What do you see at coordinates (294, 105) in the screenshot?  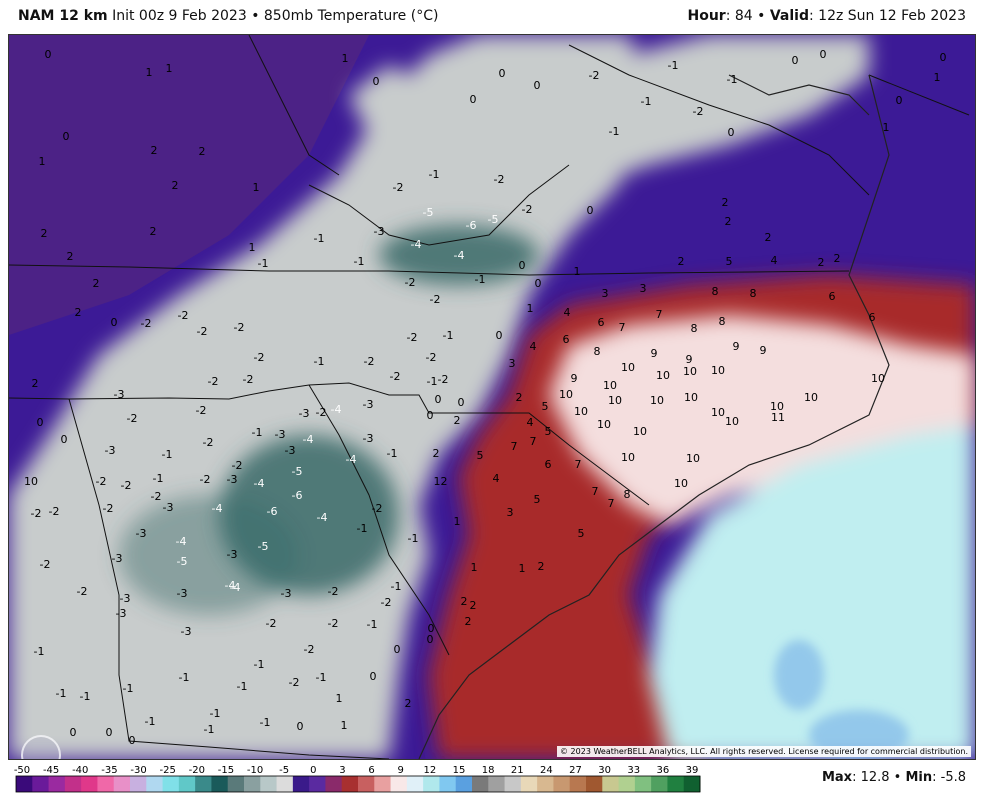 I see `oh-wv-border` at bounding box center [294, 105].